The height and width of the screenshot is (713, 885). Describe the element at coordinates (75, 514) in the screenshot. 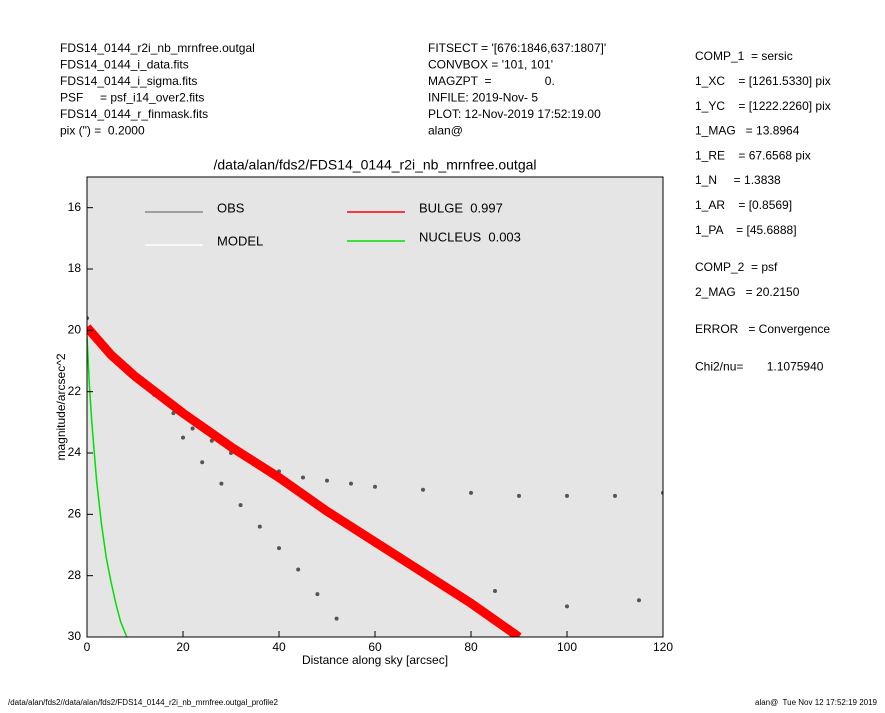

I see `y-tick-label: 26` at that location.